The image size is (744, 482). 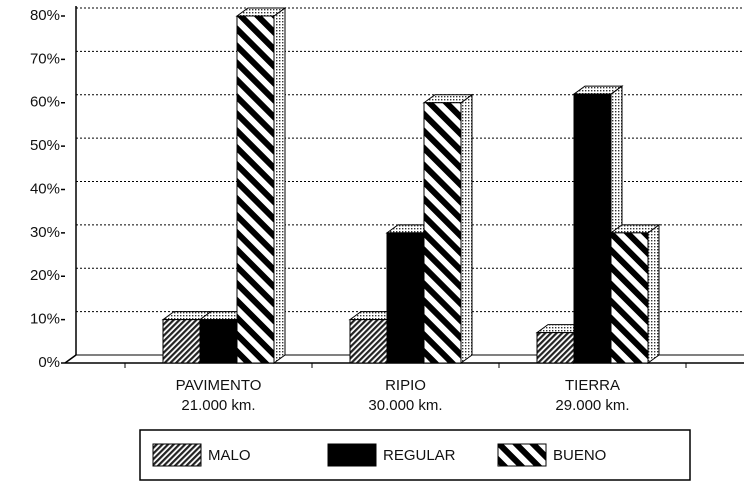 What do you see at coordinates (45, 275) in the screenshot?
I see `y-tick-label: 20%` at bounding box center [45, 275].